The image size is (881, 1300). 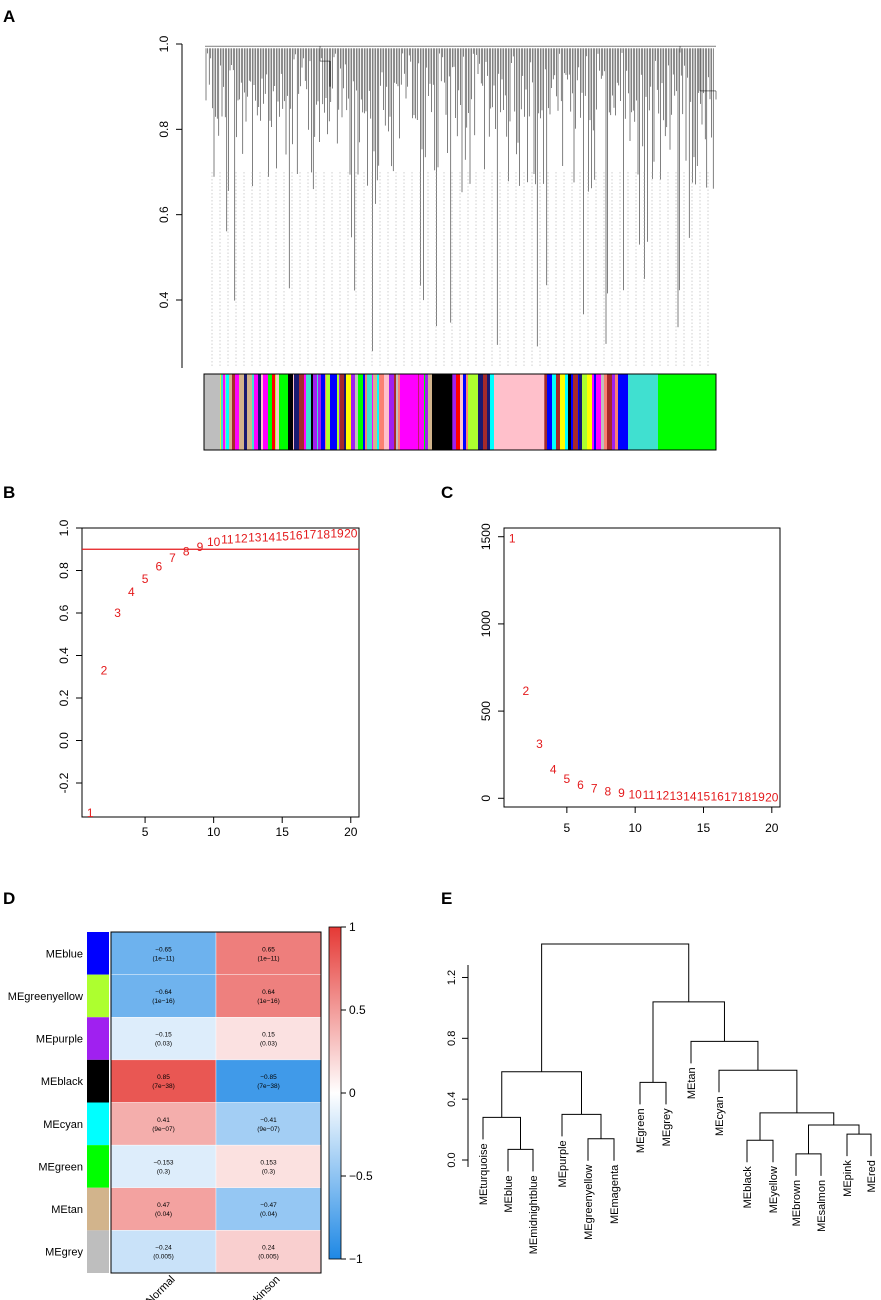 What do you see at coordinates (663, 796) in the screenshot?
I see `mean-connectivity-point-label: 12` at bounding box center [663, 796].